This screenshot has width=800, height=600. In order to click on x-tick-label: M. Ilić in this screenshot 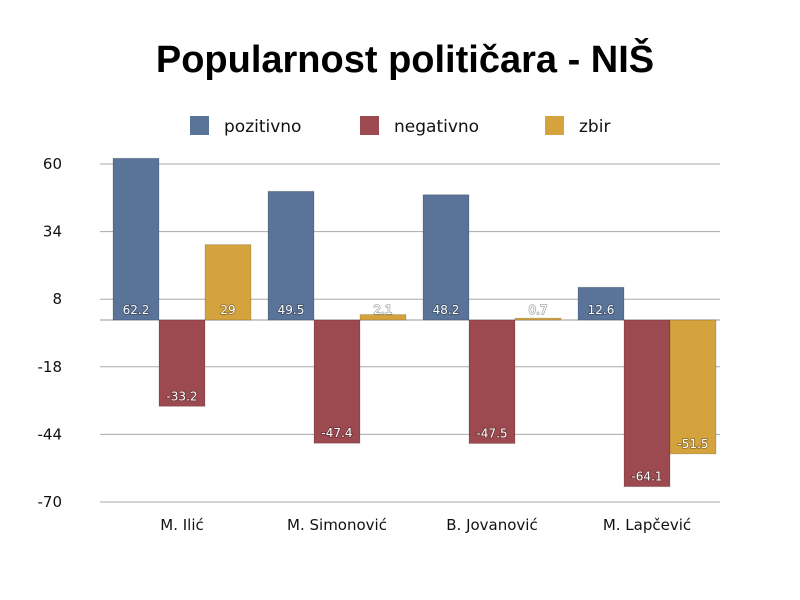, I will do `click(181, 525)`.